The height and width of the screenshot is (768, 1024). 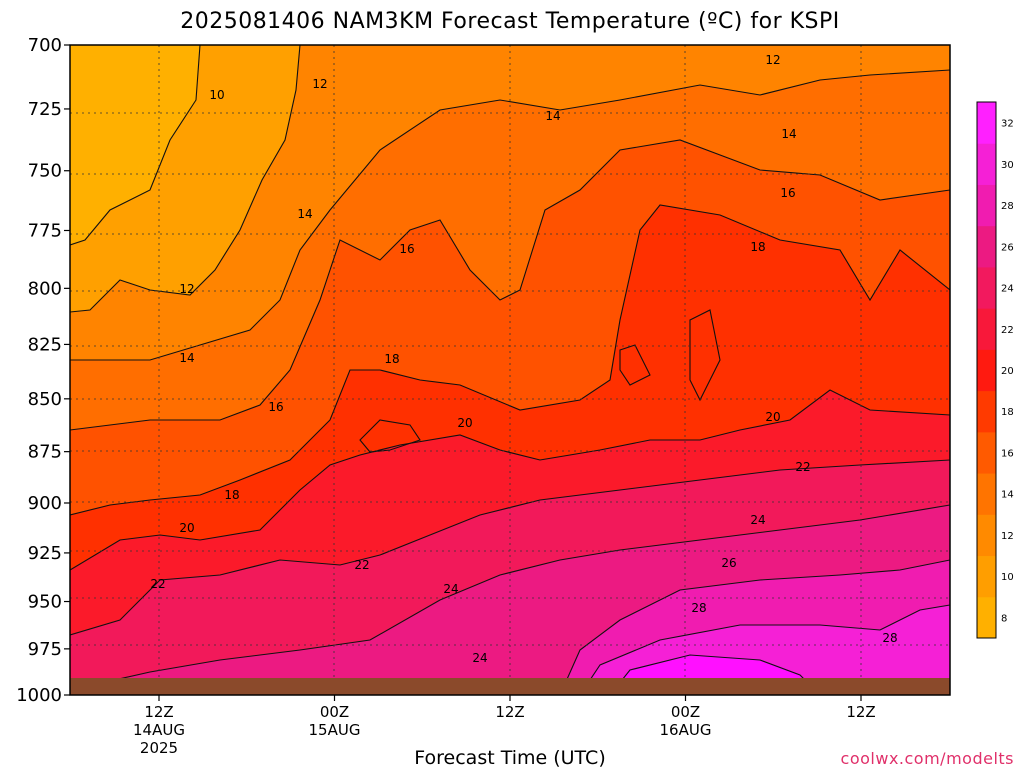 I want to click on colorbar-tick-label: 10, so click(x=1007, y=577).